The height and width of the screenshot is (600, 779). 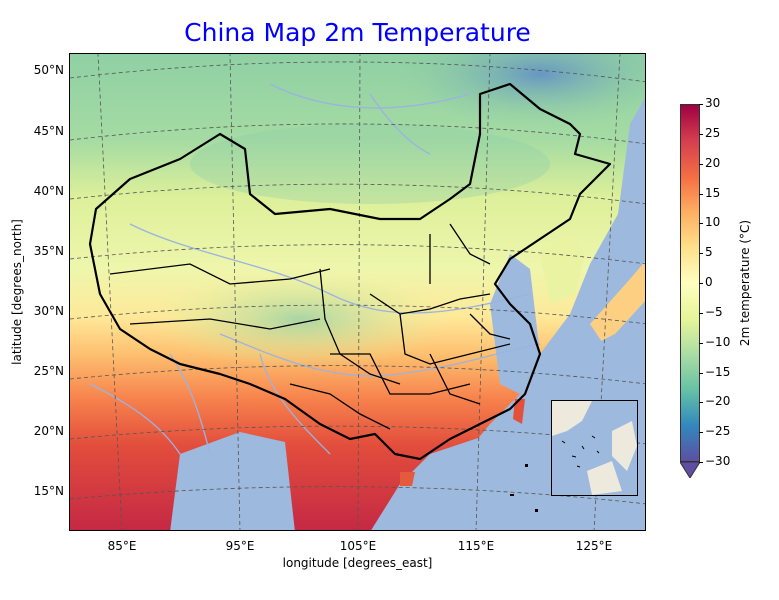 What do you see at coordinates (407, 479) in the screenshot?
I see `hainan` at bounding box center [407, 479].